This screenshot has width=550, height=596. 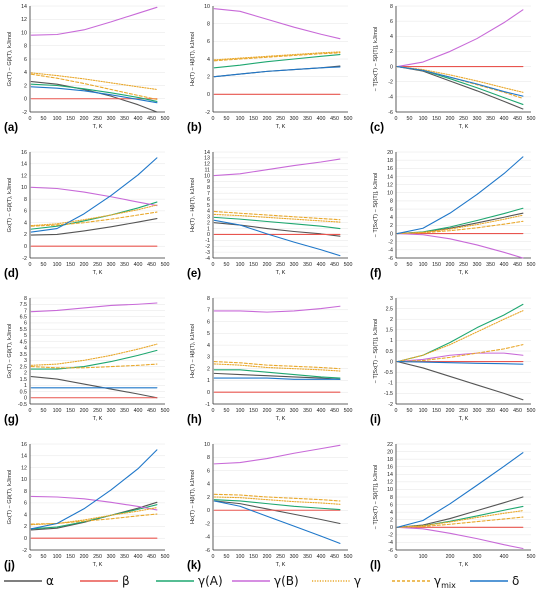 I want to click on y-tick-label: 14, so click(x=24, y=165).